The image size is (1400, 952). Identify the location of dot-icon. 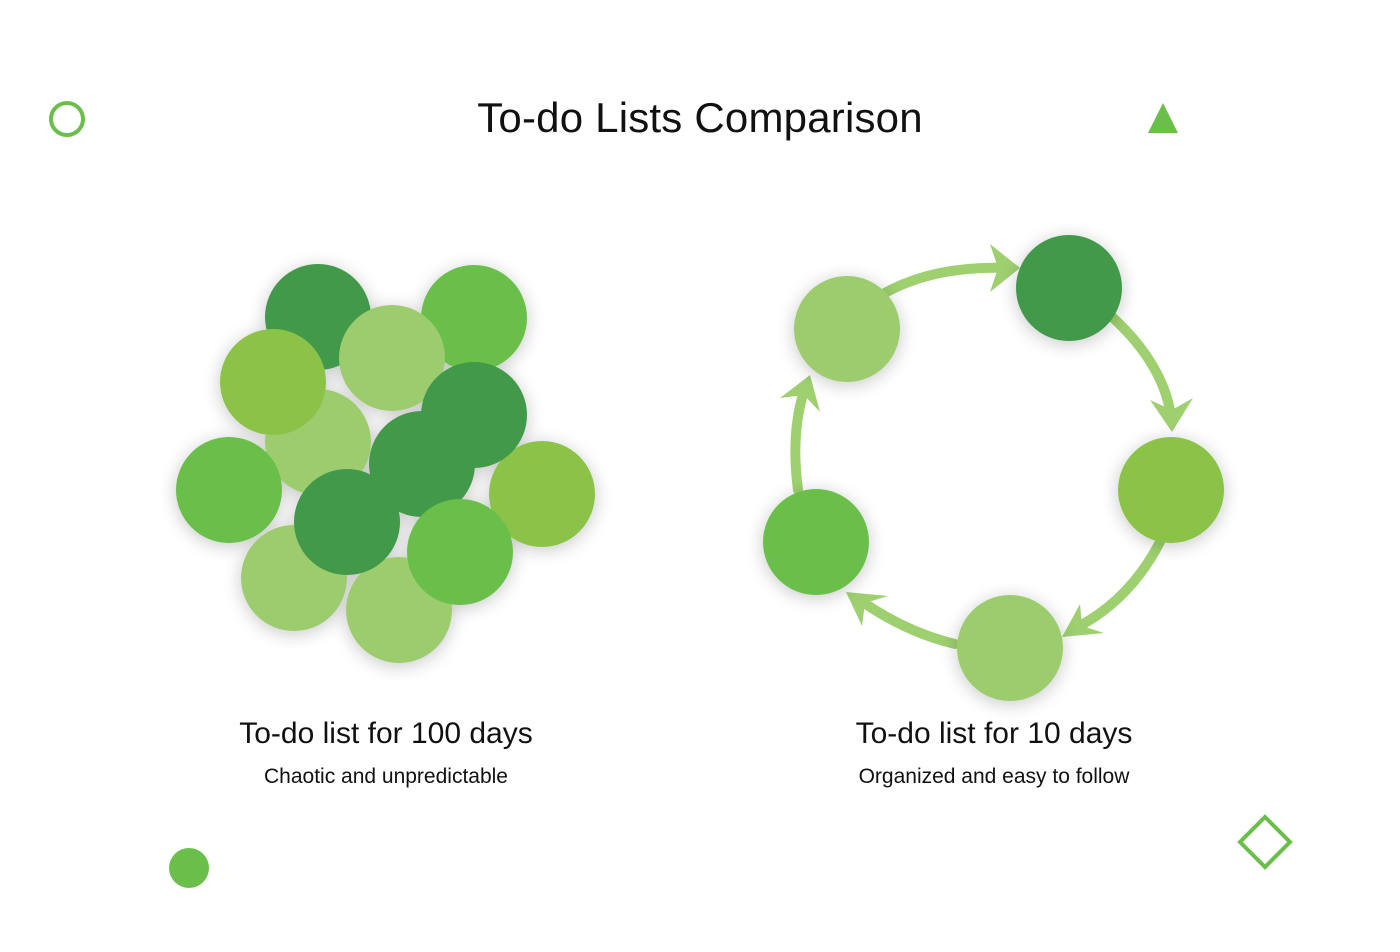
(189, 868).